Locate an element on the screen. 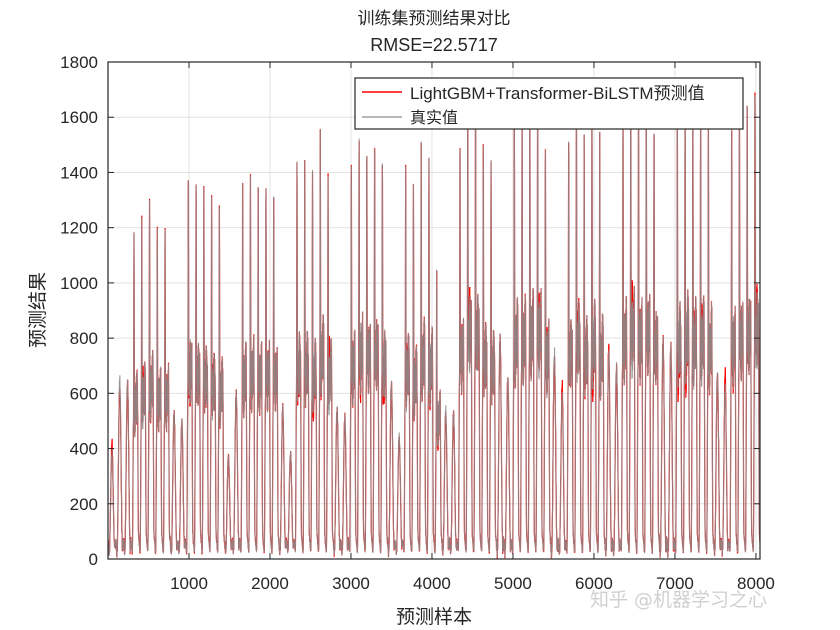 The image size is (840, 630). x-tick-label: 8000 is located at coordinates (756, 583).